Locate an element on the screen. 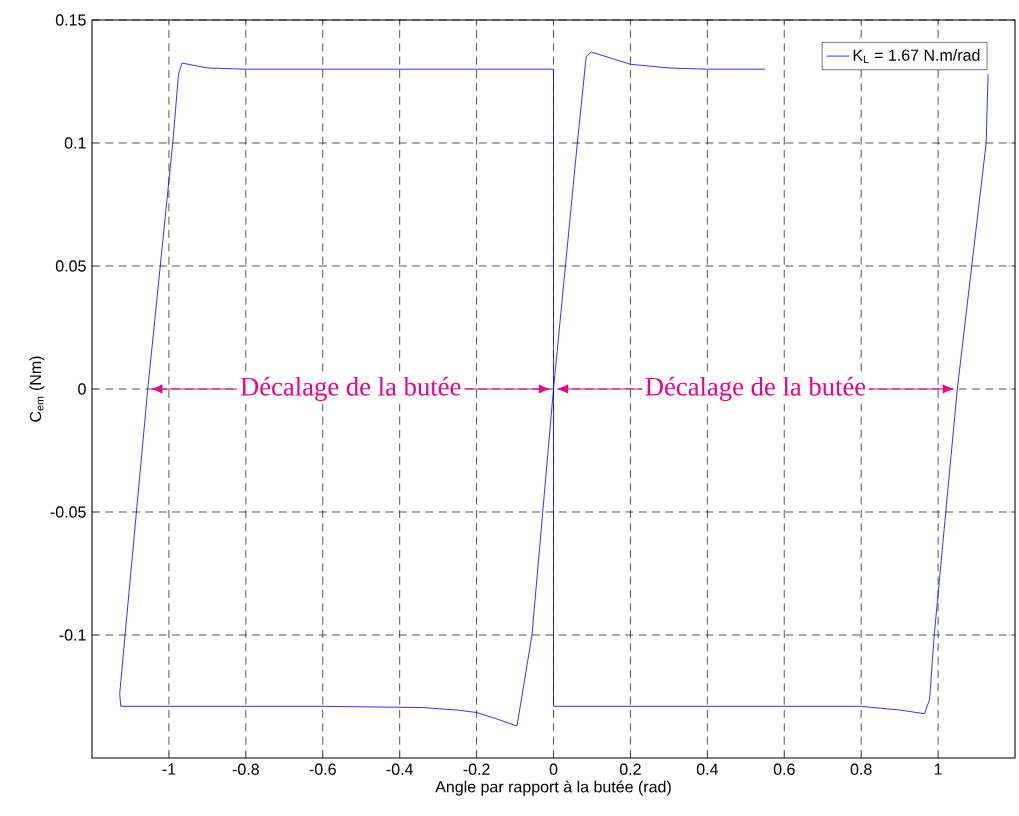 This screenshot has height=816, width=1019. x-tick-label: 0.4 is located at coordinates (707, 769).